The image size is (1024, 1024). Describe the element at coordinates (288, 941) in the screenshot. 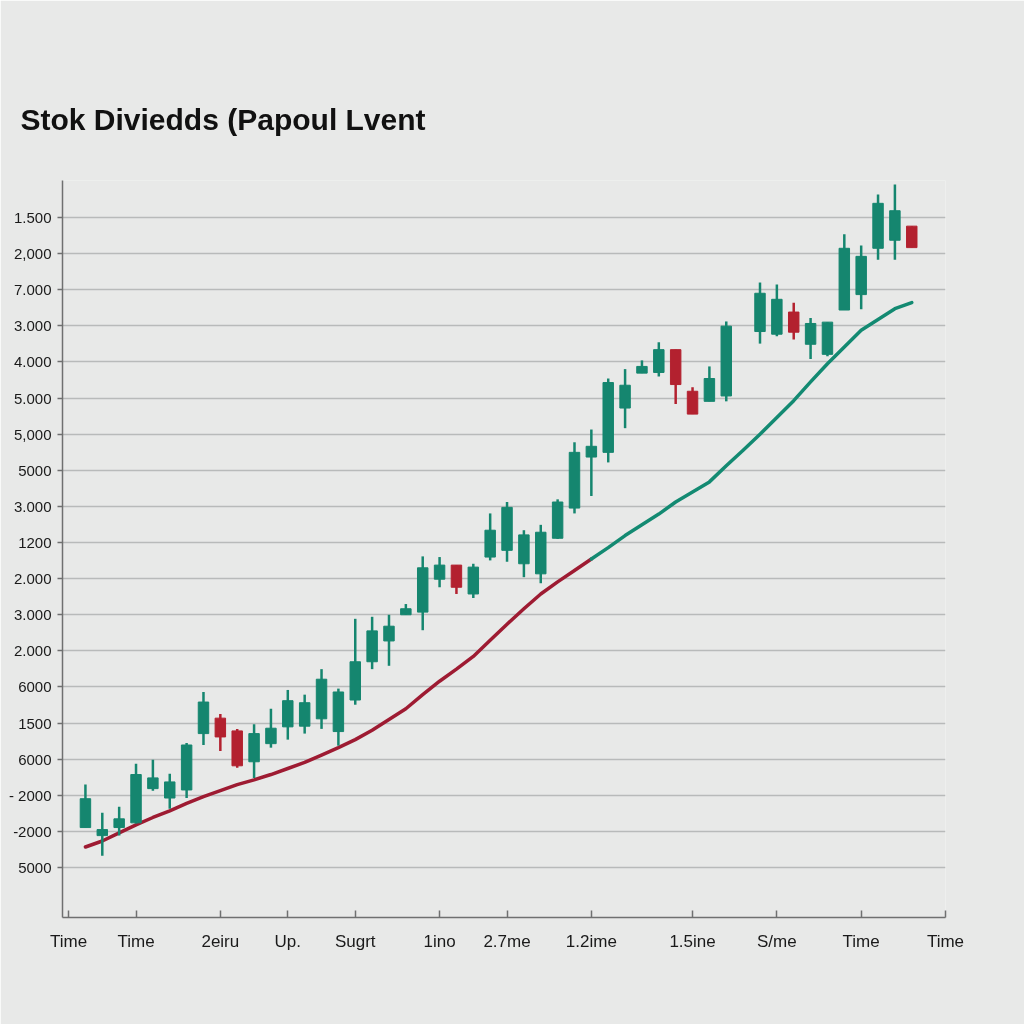

I see `x-tick-label: Up.` at that location.